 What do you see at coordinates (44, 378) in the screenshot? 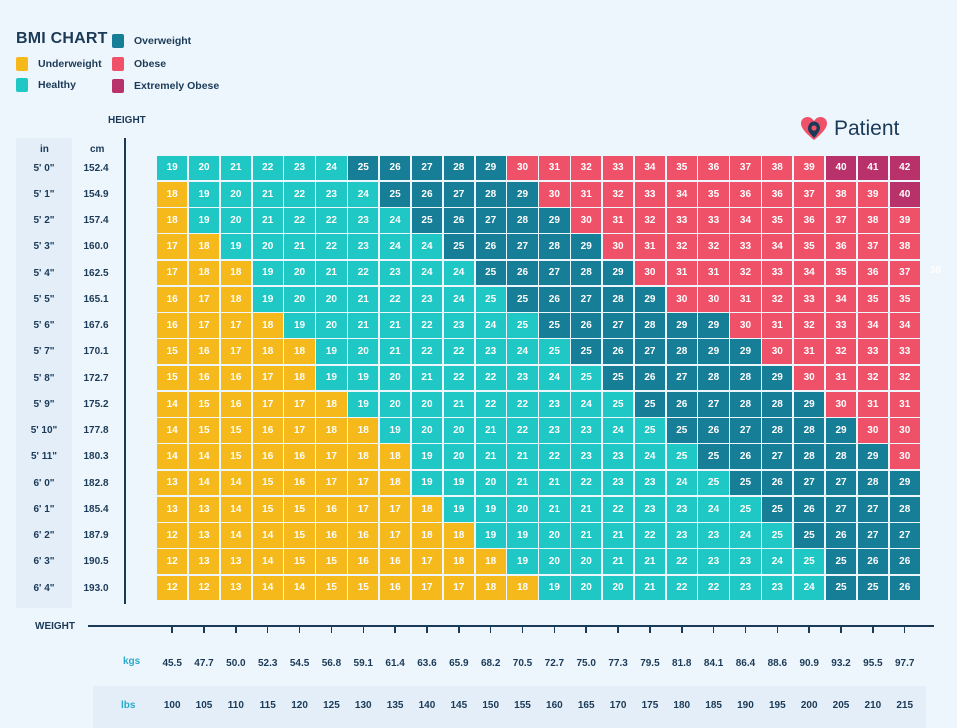
I see `height-in-label: 5' 8"` at bounding box center [44, 378].